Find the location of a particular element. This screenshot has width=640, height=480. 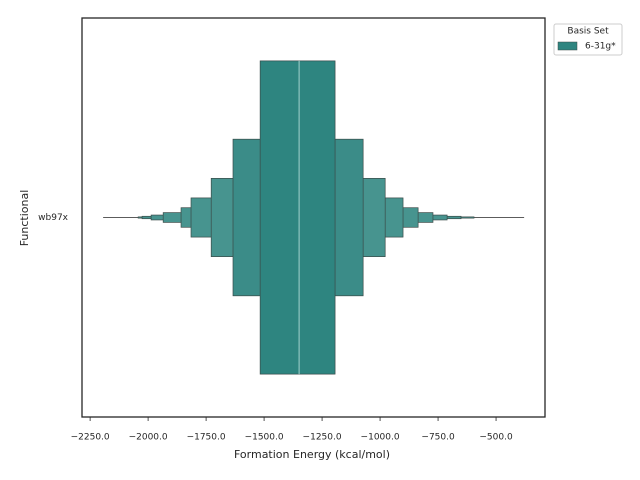

y-tick-label: wb97x is located at coordinates (53, 218).